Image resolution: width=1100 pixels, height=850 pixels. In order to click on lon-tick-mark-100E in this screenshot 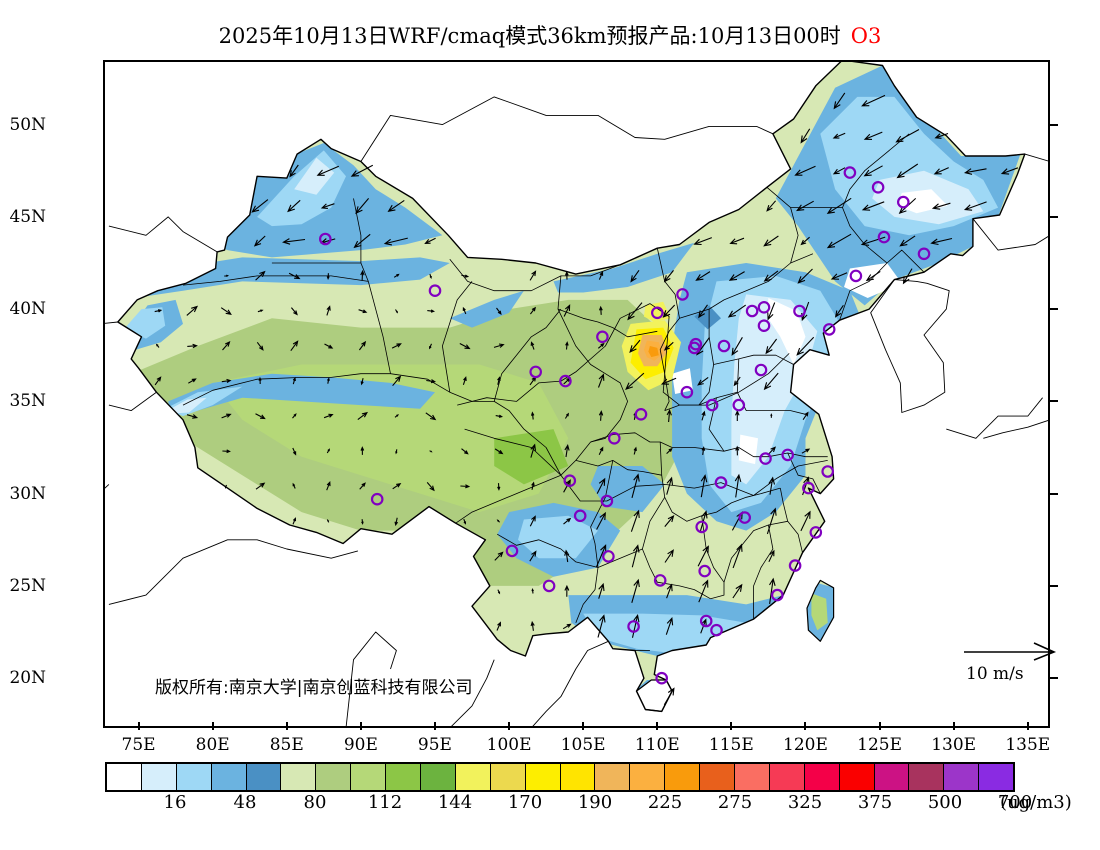, I will do `click(509, 726)`.